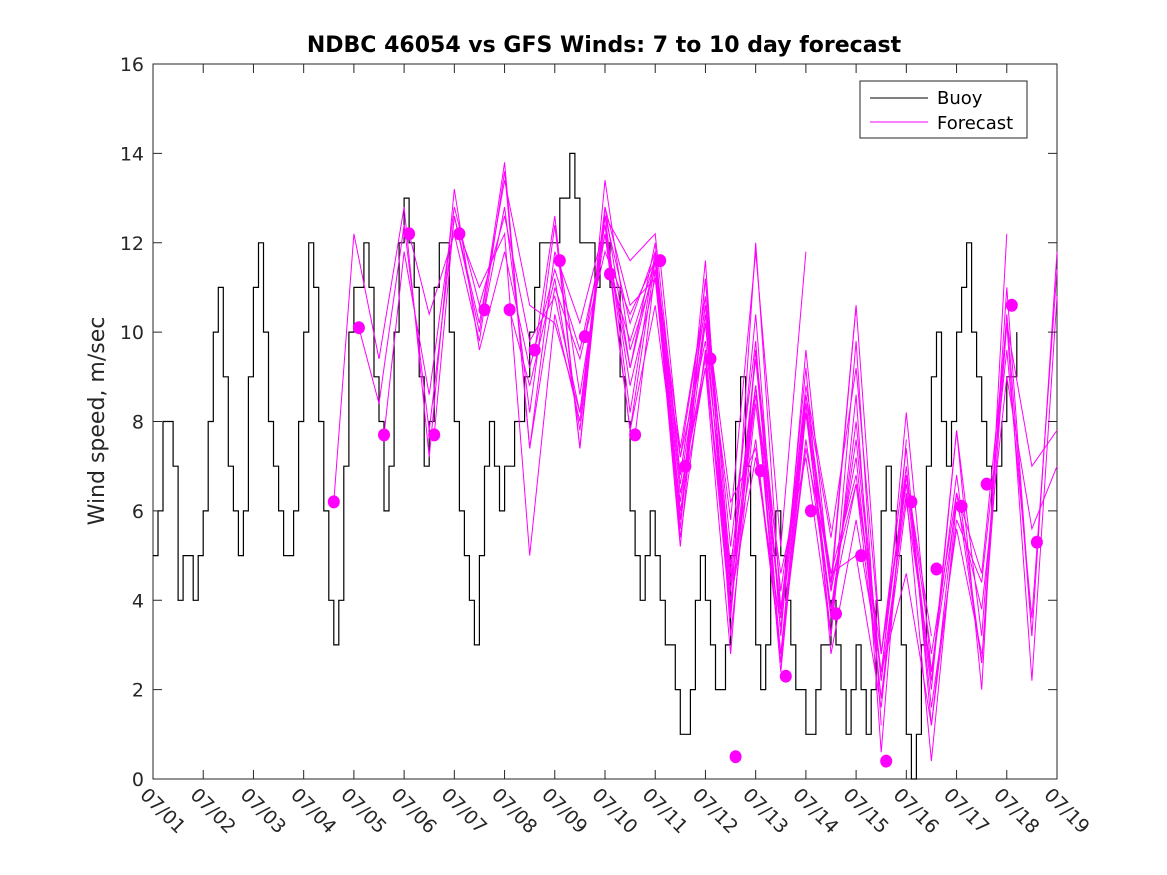 This screenshot has width=1167, height=875. Describe the element at coordinates (871, 511) in the screenshot. I see `forecast-run-line` at that location.